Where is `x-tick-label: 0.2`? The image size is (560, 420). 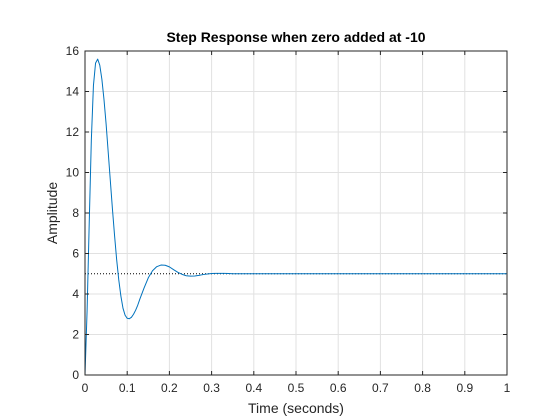 x-tick-label: 0.2 is located at coordinates (169, 388).